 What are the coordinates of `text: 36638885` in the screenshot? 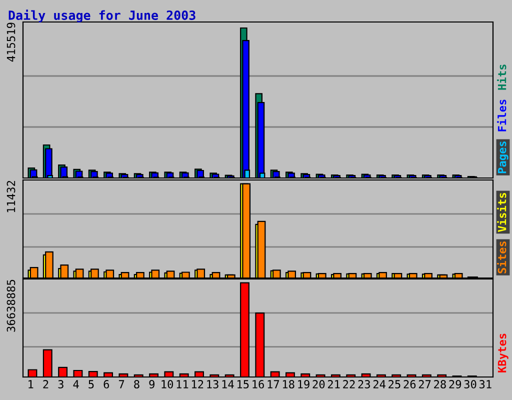 It's located at (11, 306).